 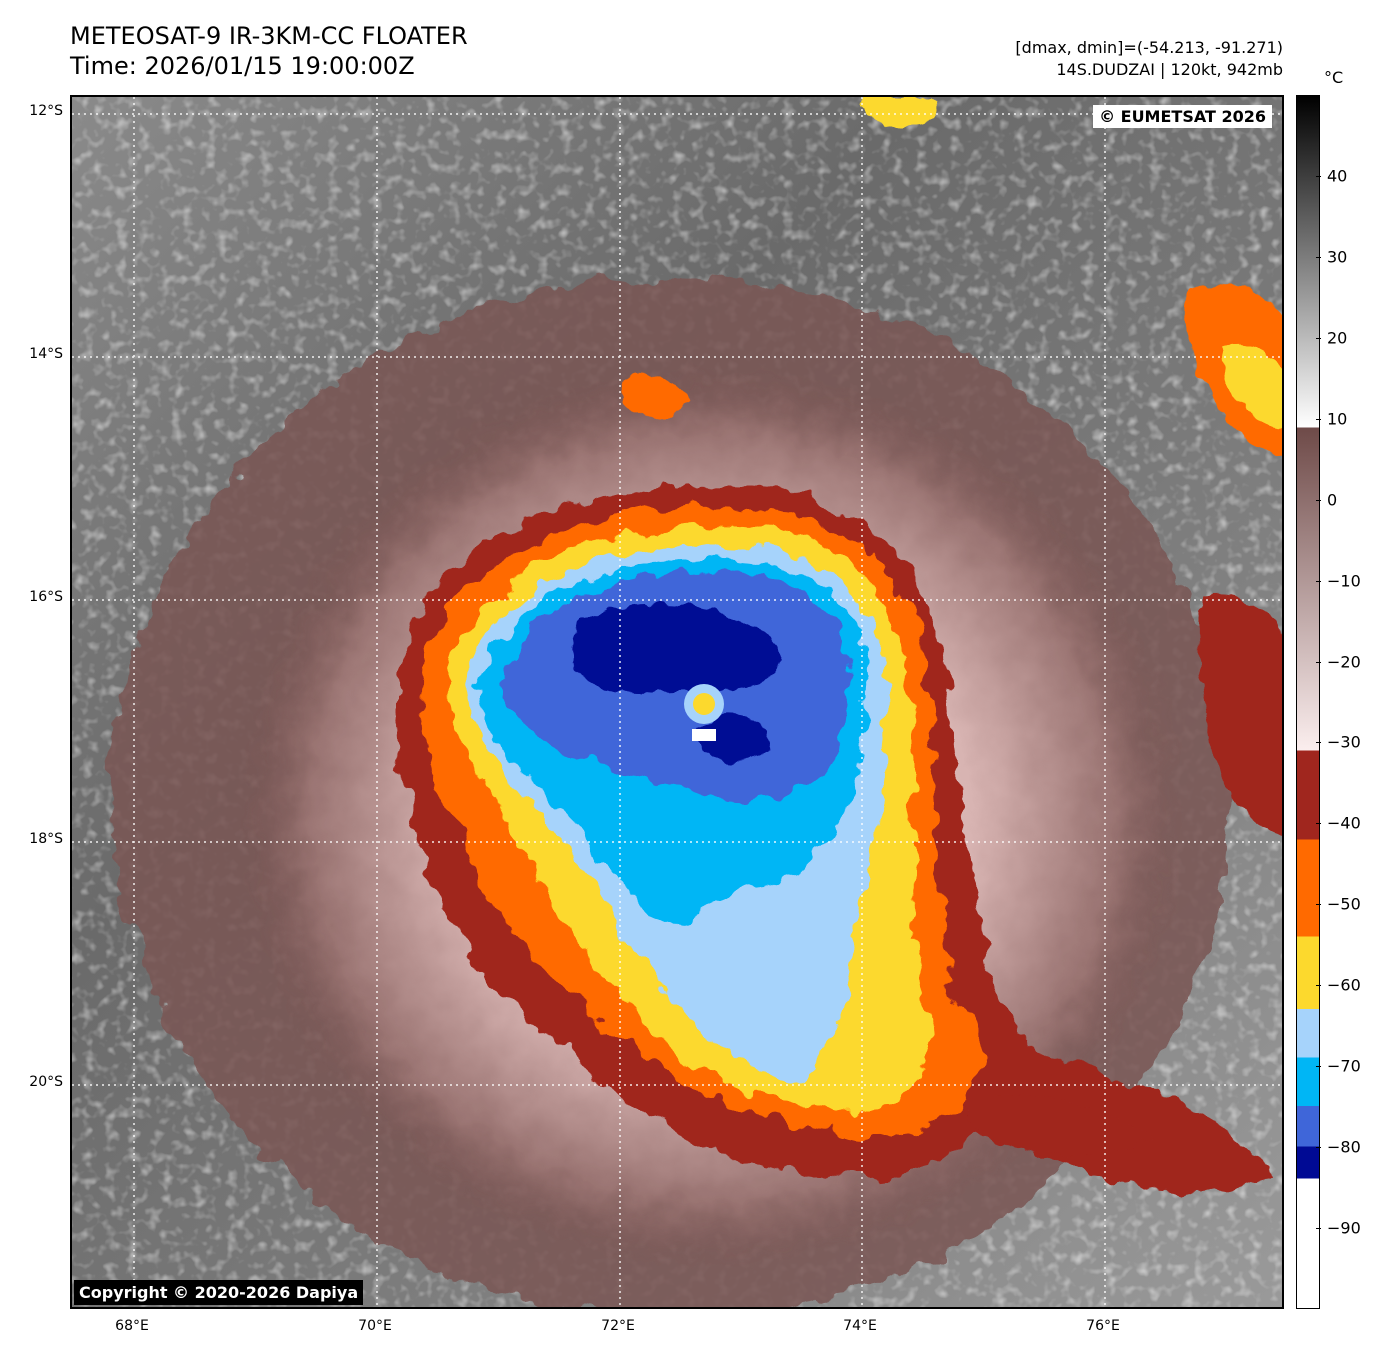 What do you see at coordinates (704, 704) in the screenshot?
I see `eye` at bounding box center [704, 704].